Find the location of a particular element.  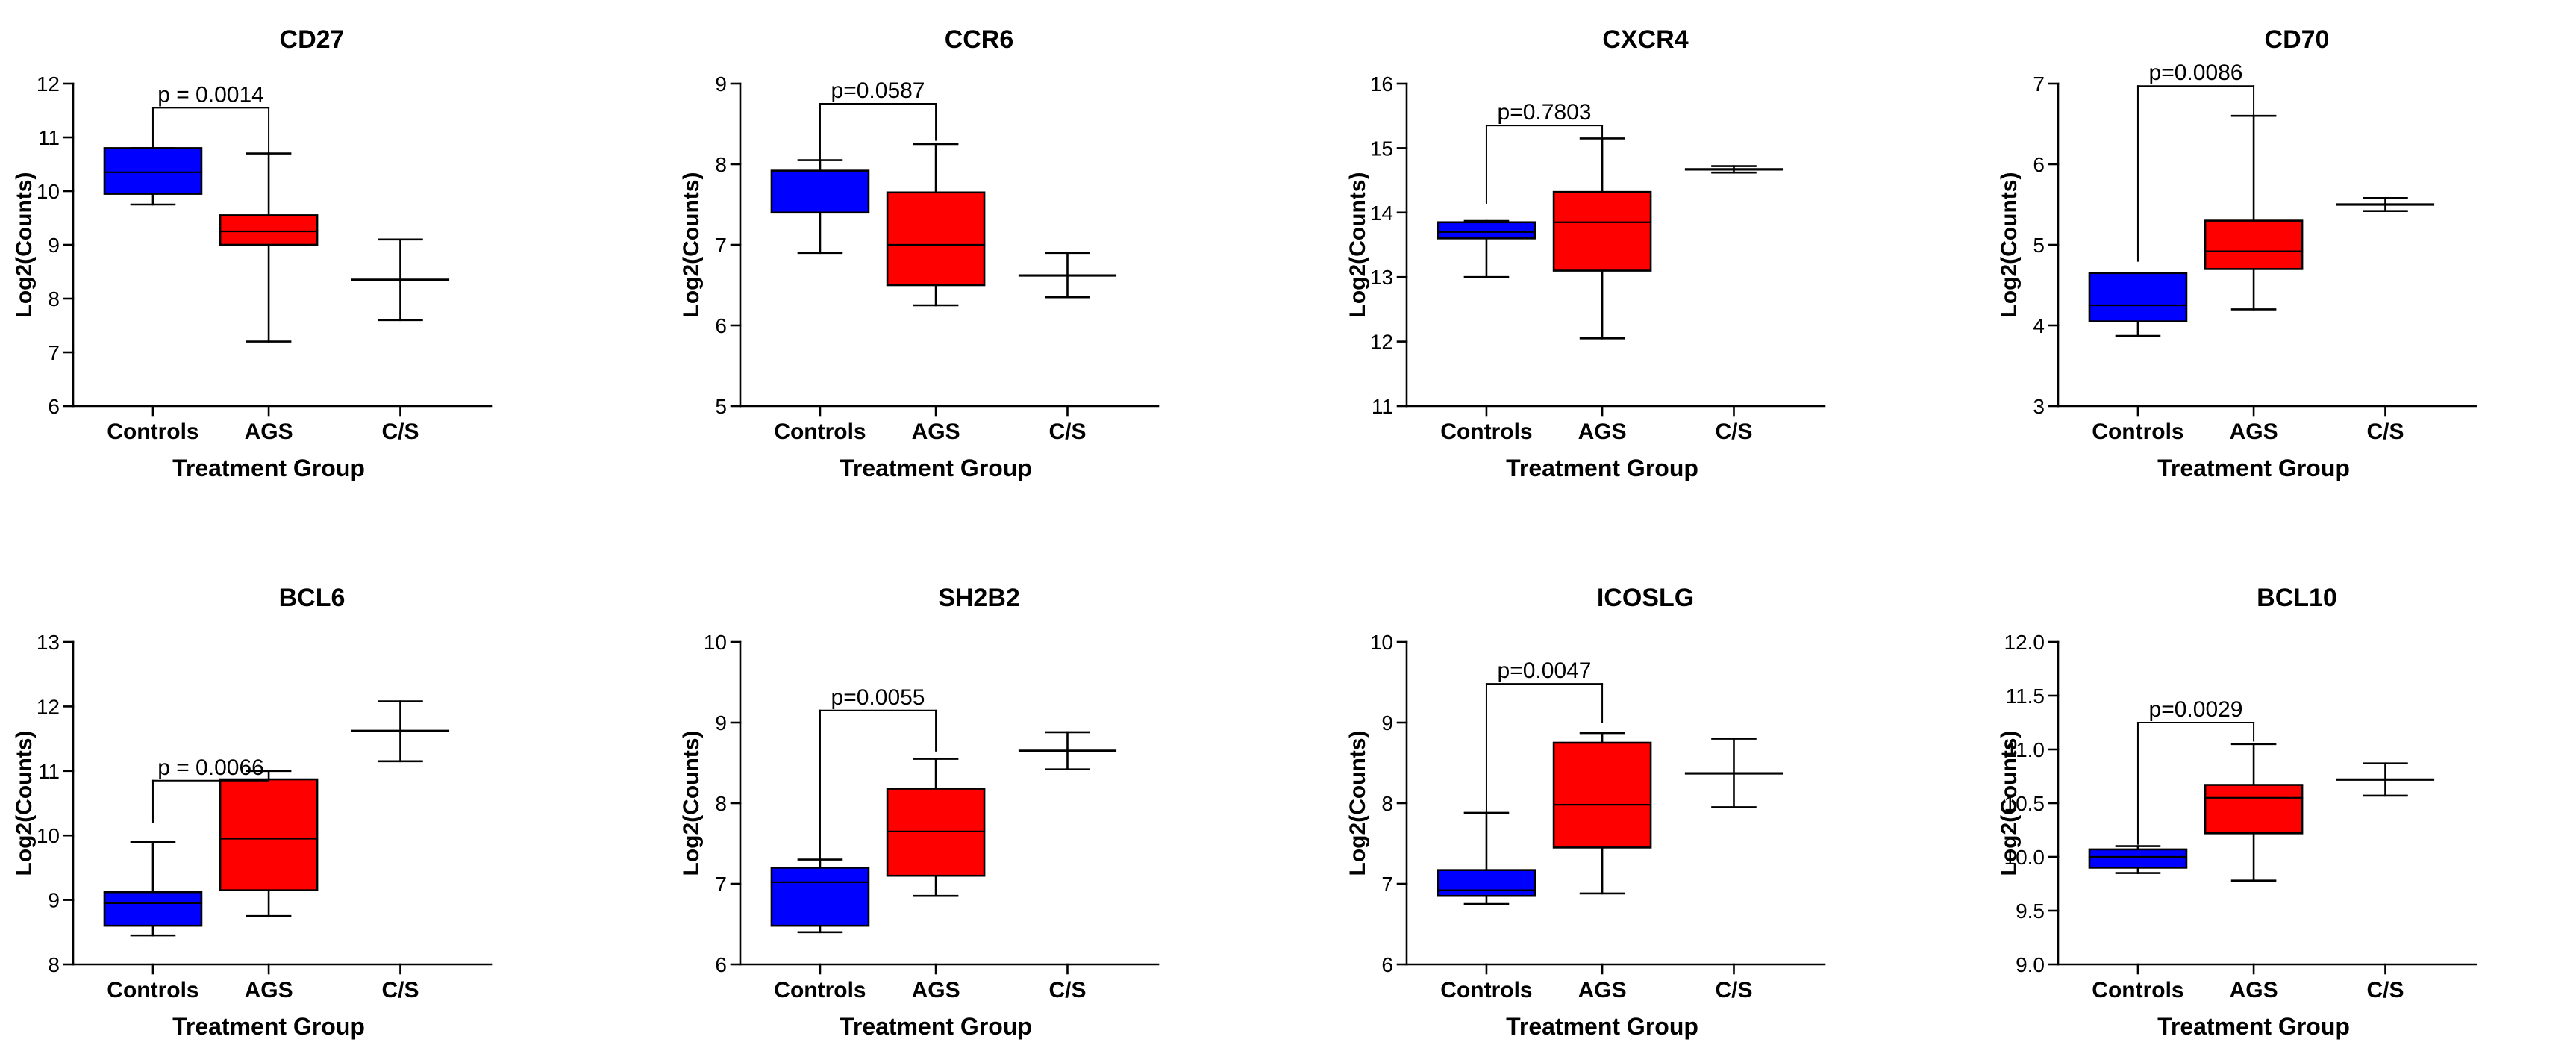

chart-title: BCL10 is located at coordinates (2297, 598).